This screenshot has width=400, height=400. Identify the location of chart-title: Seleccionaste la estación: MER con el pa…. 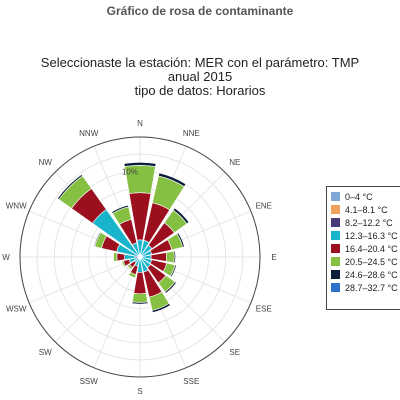
(200, 77).